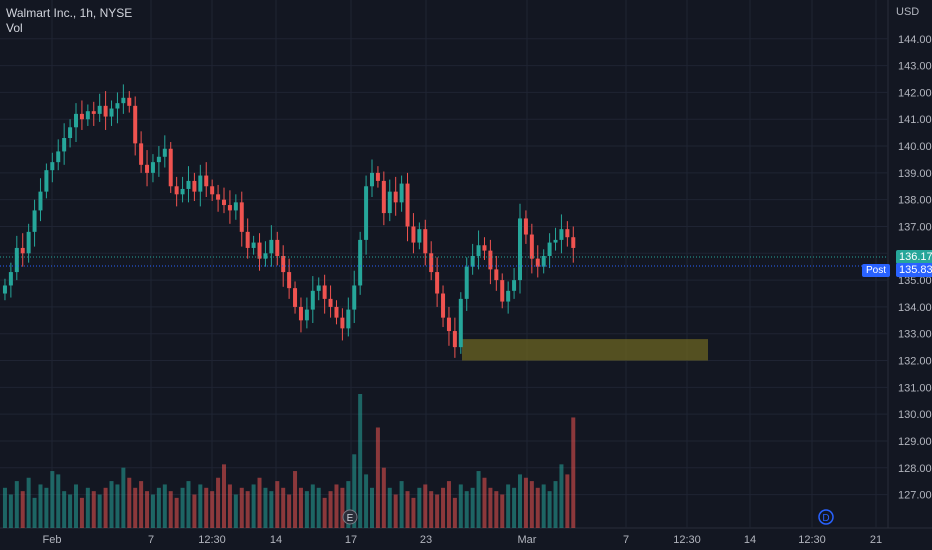  What do you see at coordinates (915, 469) in the screenshot?
I see `price-tick-label: 128.00` at bounding box center [915, 469].